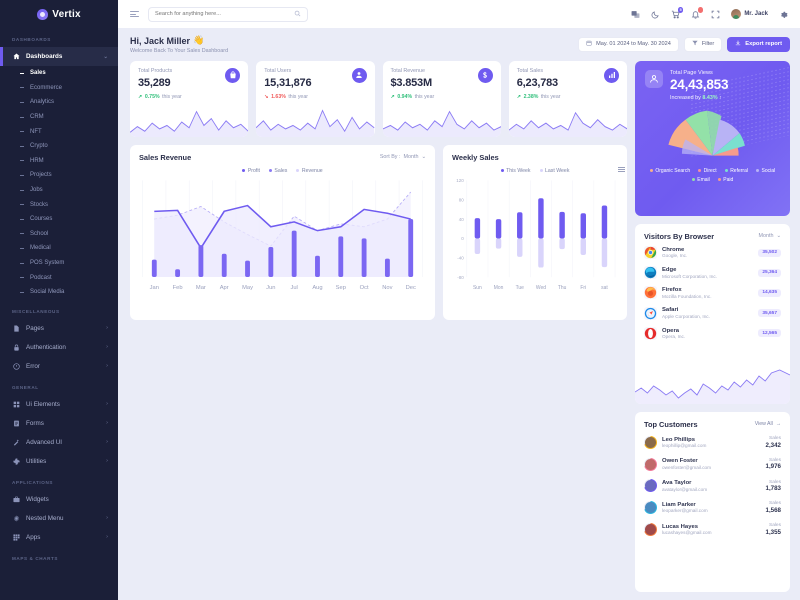  I want to click on sidebar-subitem-analytics: Analytics, so click(59, 102).